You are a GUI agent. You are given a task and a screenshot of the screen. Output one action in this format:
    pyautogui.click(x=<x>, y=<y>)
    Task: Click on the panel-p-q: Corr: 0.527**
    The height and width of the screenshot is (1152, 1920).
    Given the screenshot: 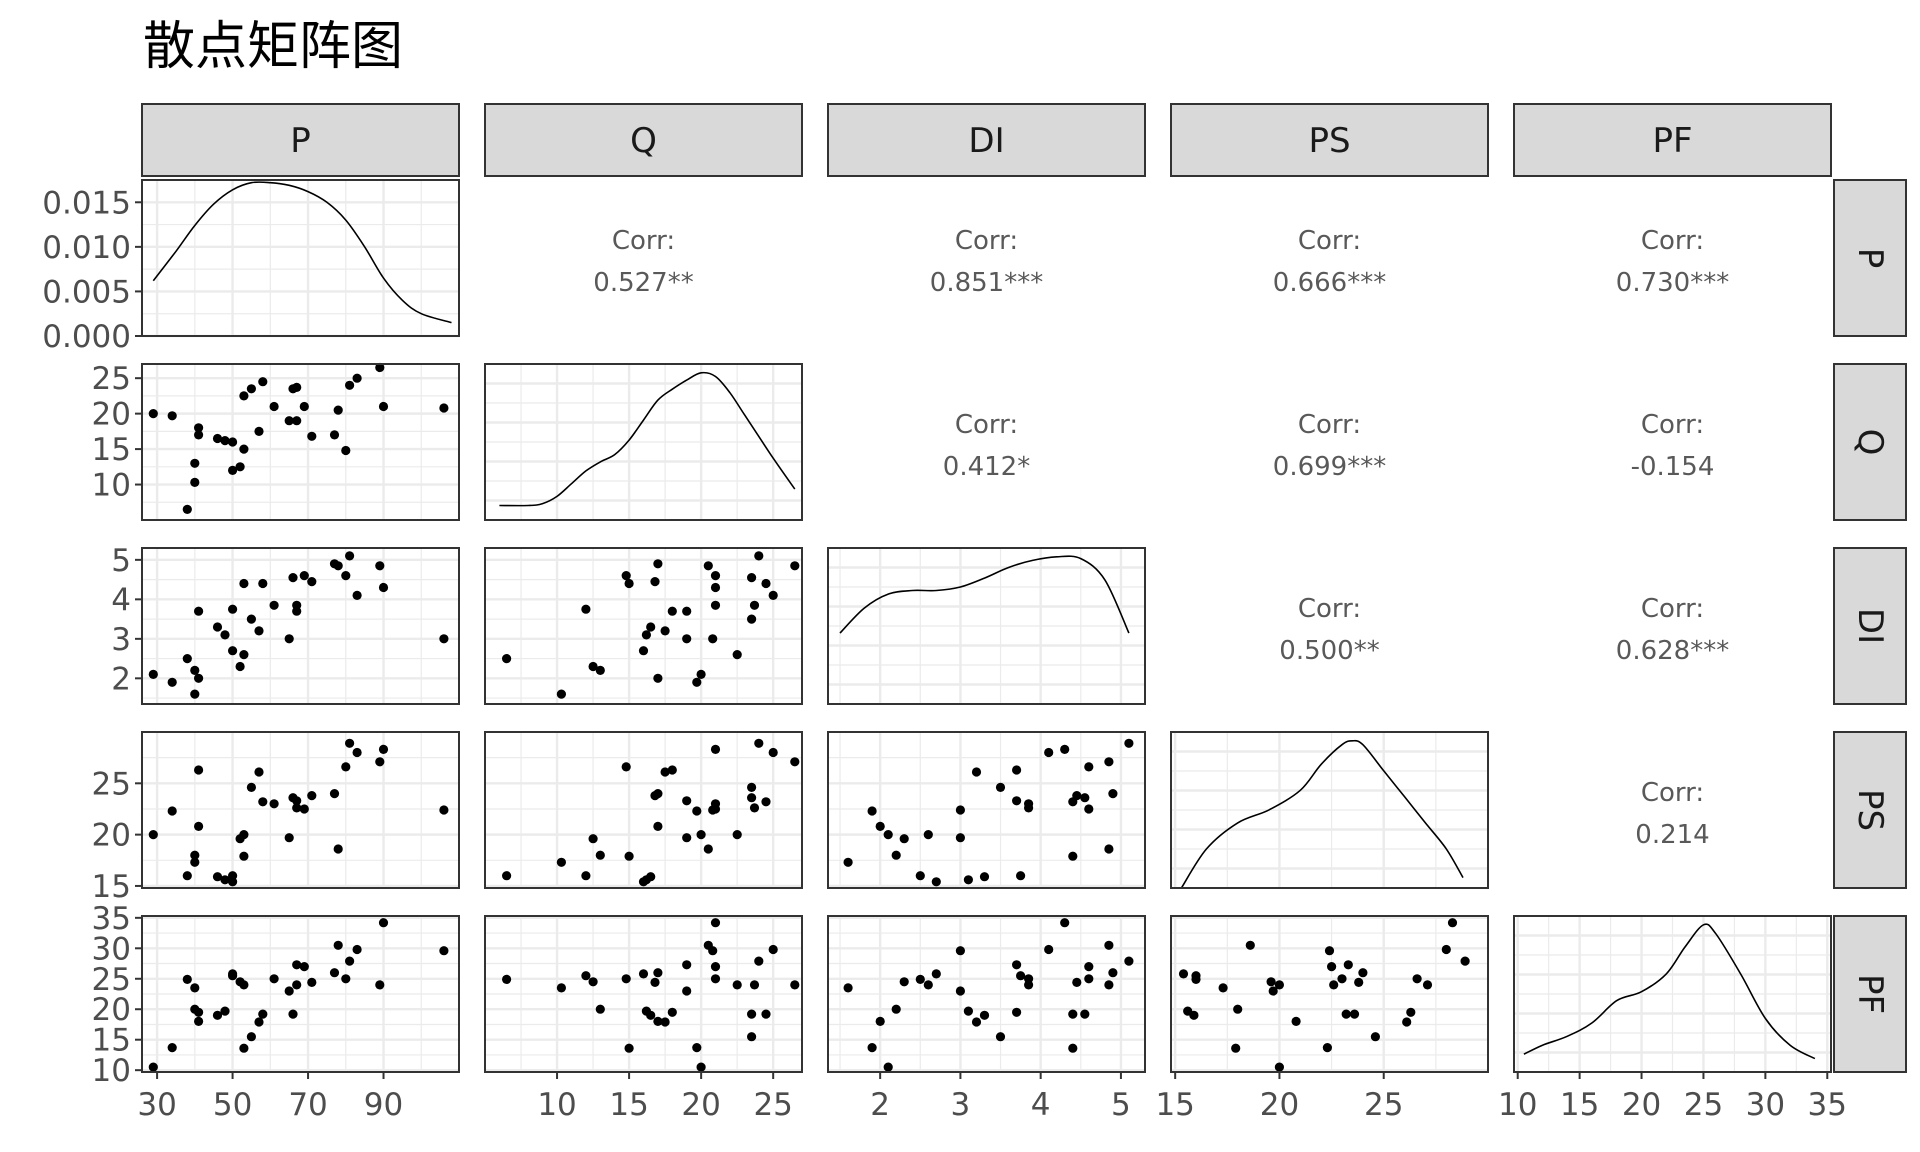 What is the action you would take?
    pyautogui.click(x=643, y=262)
    